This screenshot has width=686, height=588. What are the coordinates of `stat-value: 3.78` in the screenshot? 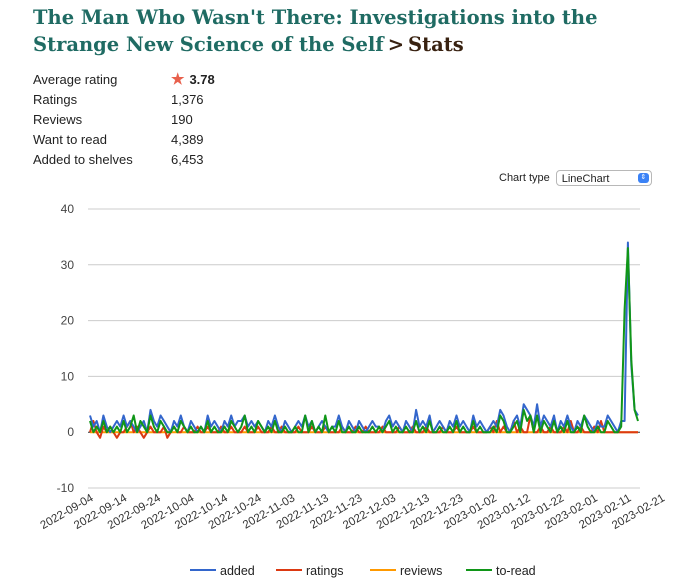 It's located at (202, 79).